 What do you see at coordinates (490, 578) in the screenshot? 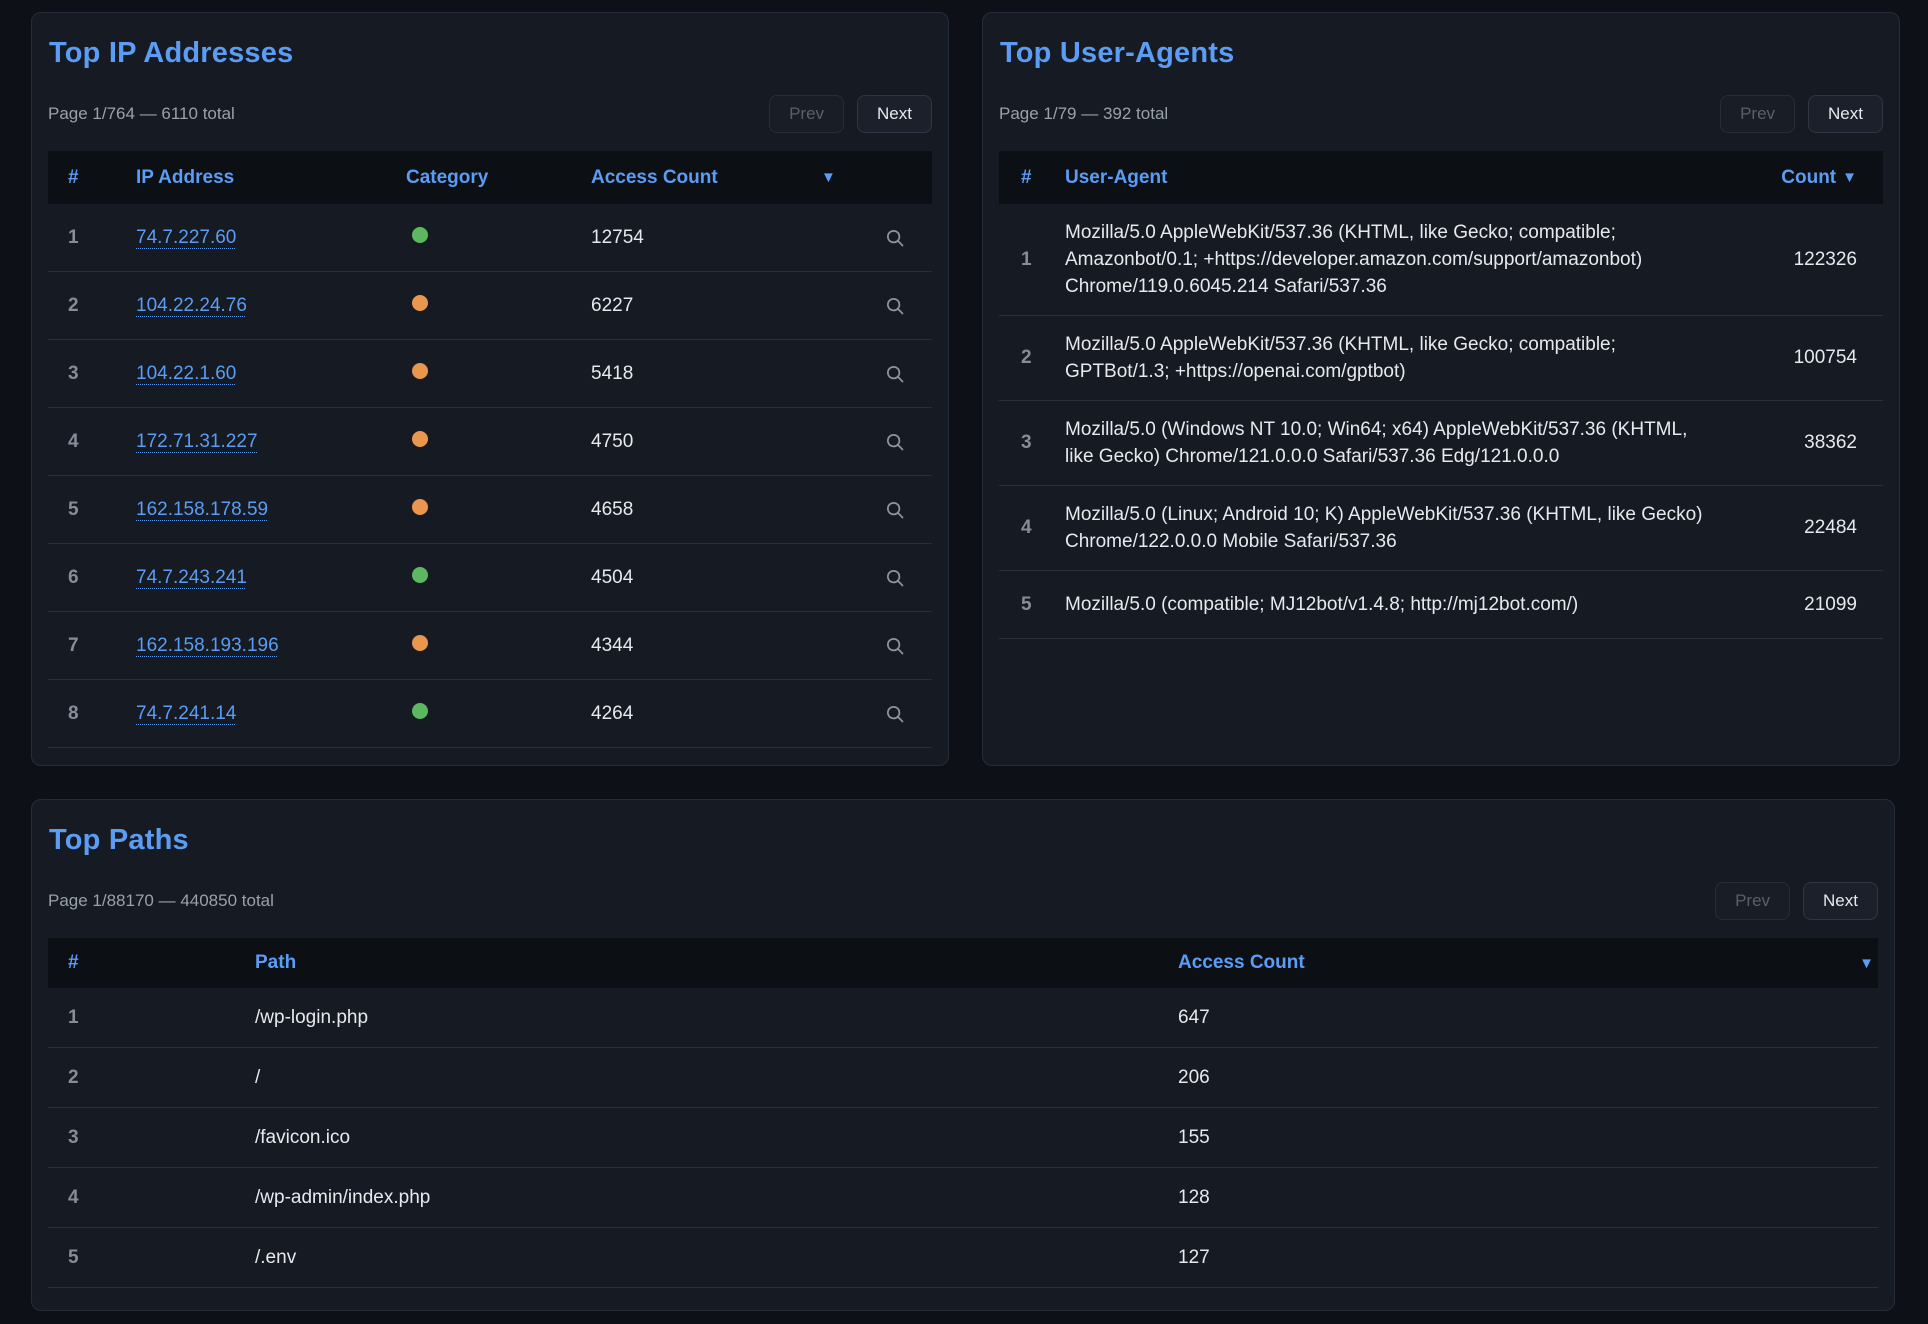
I see `table-row: 6 74.7.243.241 4504` at bounding box center [490, 578].